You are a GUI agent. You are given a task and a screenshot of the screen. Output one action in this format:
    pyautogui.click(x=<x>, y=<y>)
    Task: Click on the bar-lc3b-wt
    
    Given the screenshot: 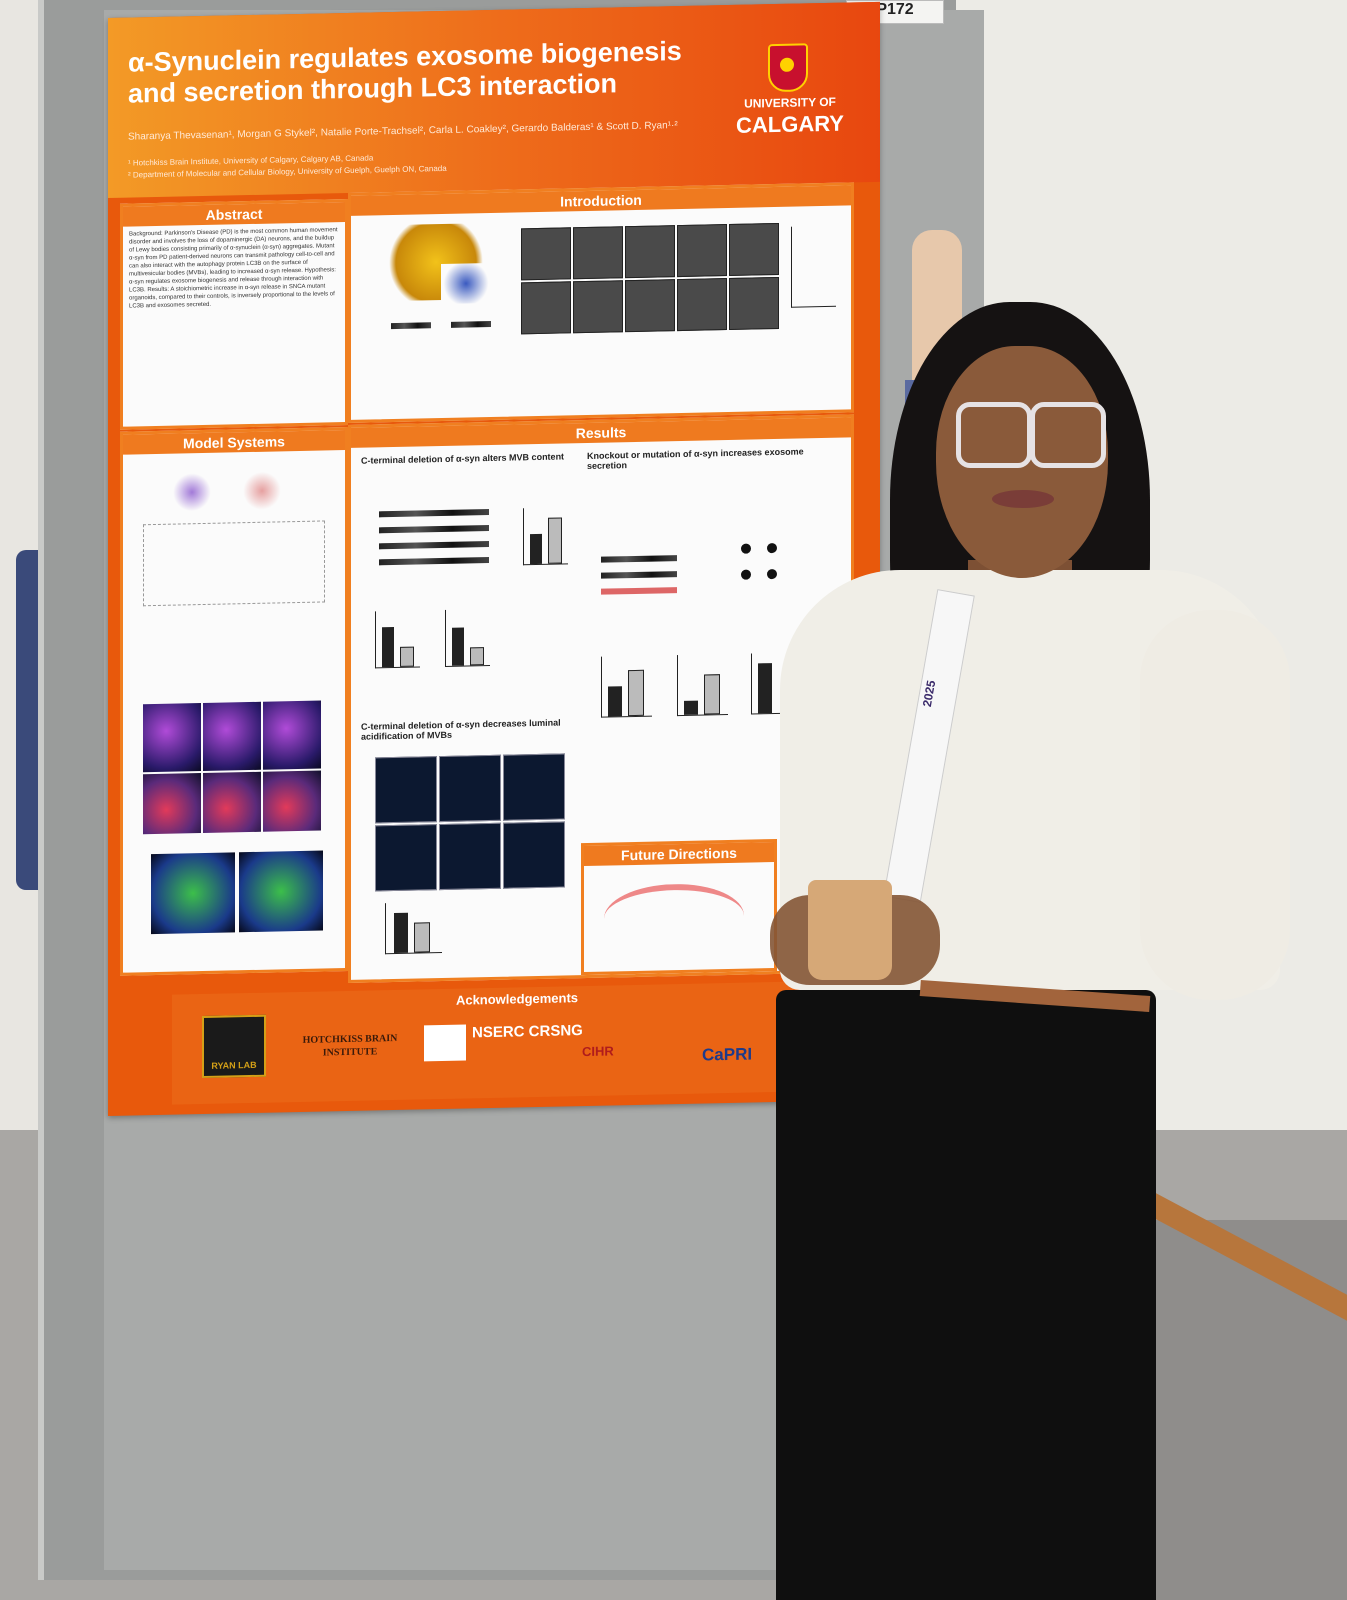 What is the action you would take?
    pyautogui.click(x=691, y=707)
    